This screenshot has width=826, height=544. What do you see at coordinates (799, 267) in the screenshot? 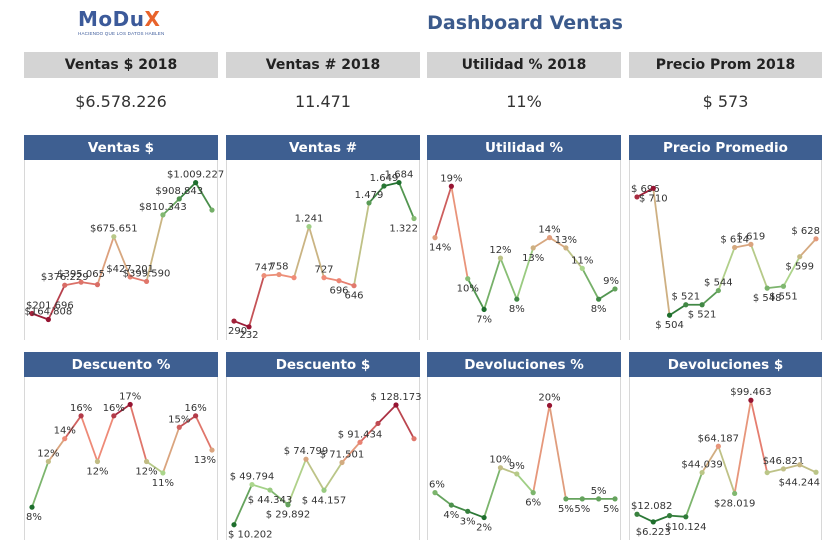
I see `data-label: $ 599` at bounding box center [799, 267].